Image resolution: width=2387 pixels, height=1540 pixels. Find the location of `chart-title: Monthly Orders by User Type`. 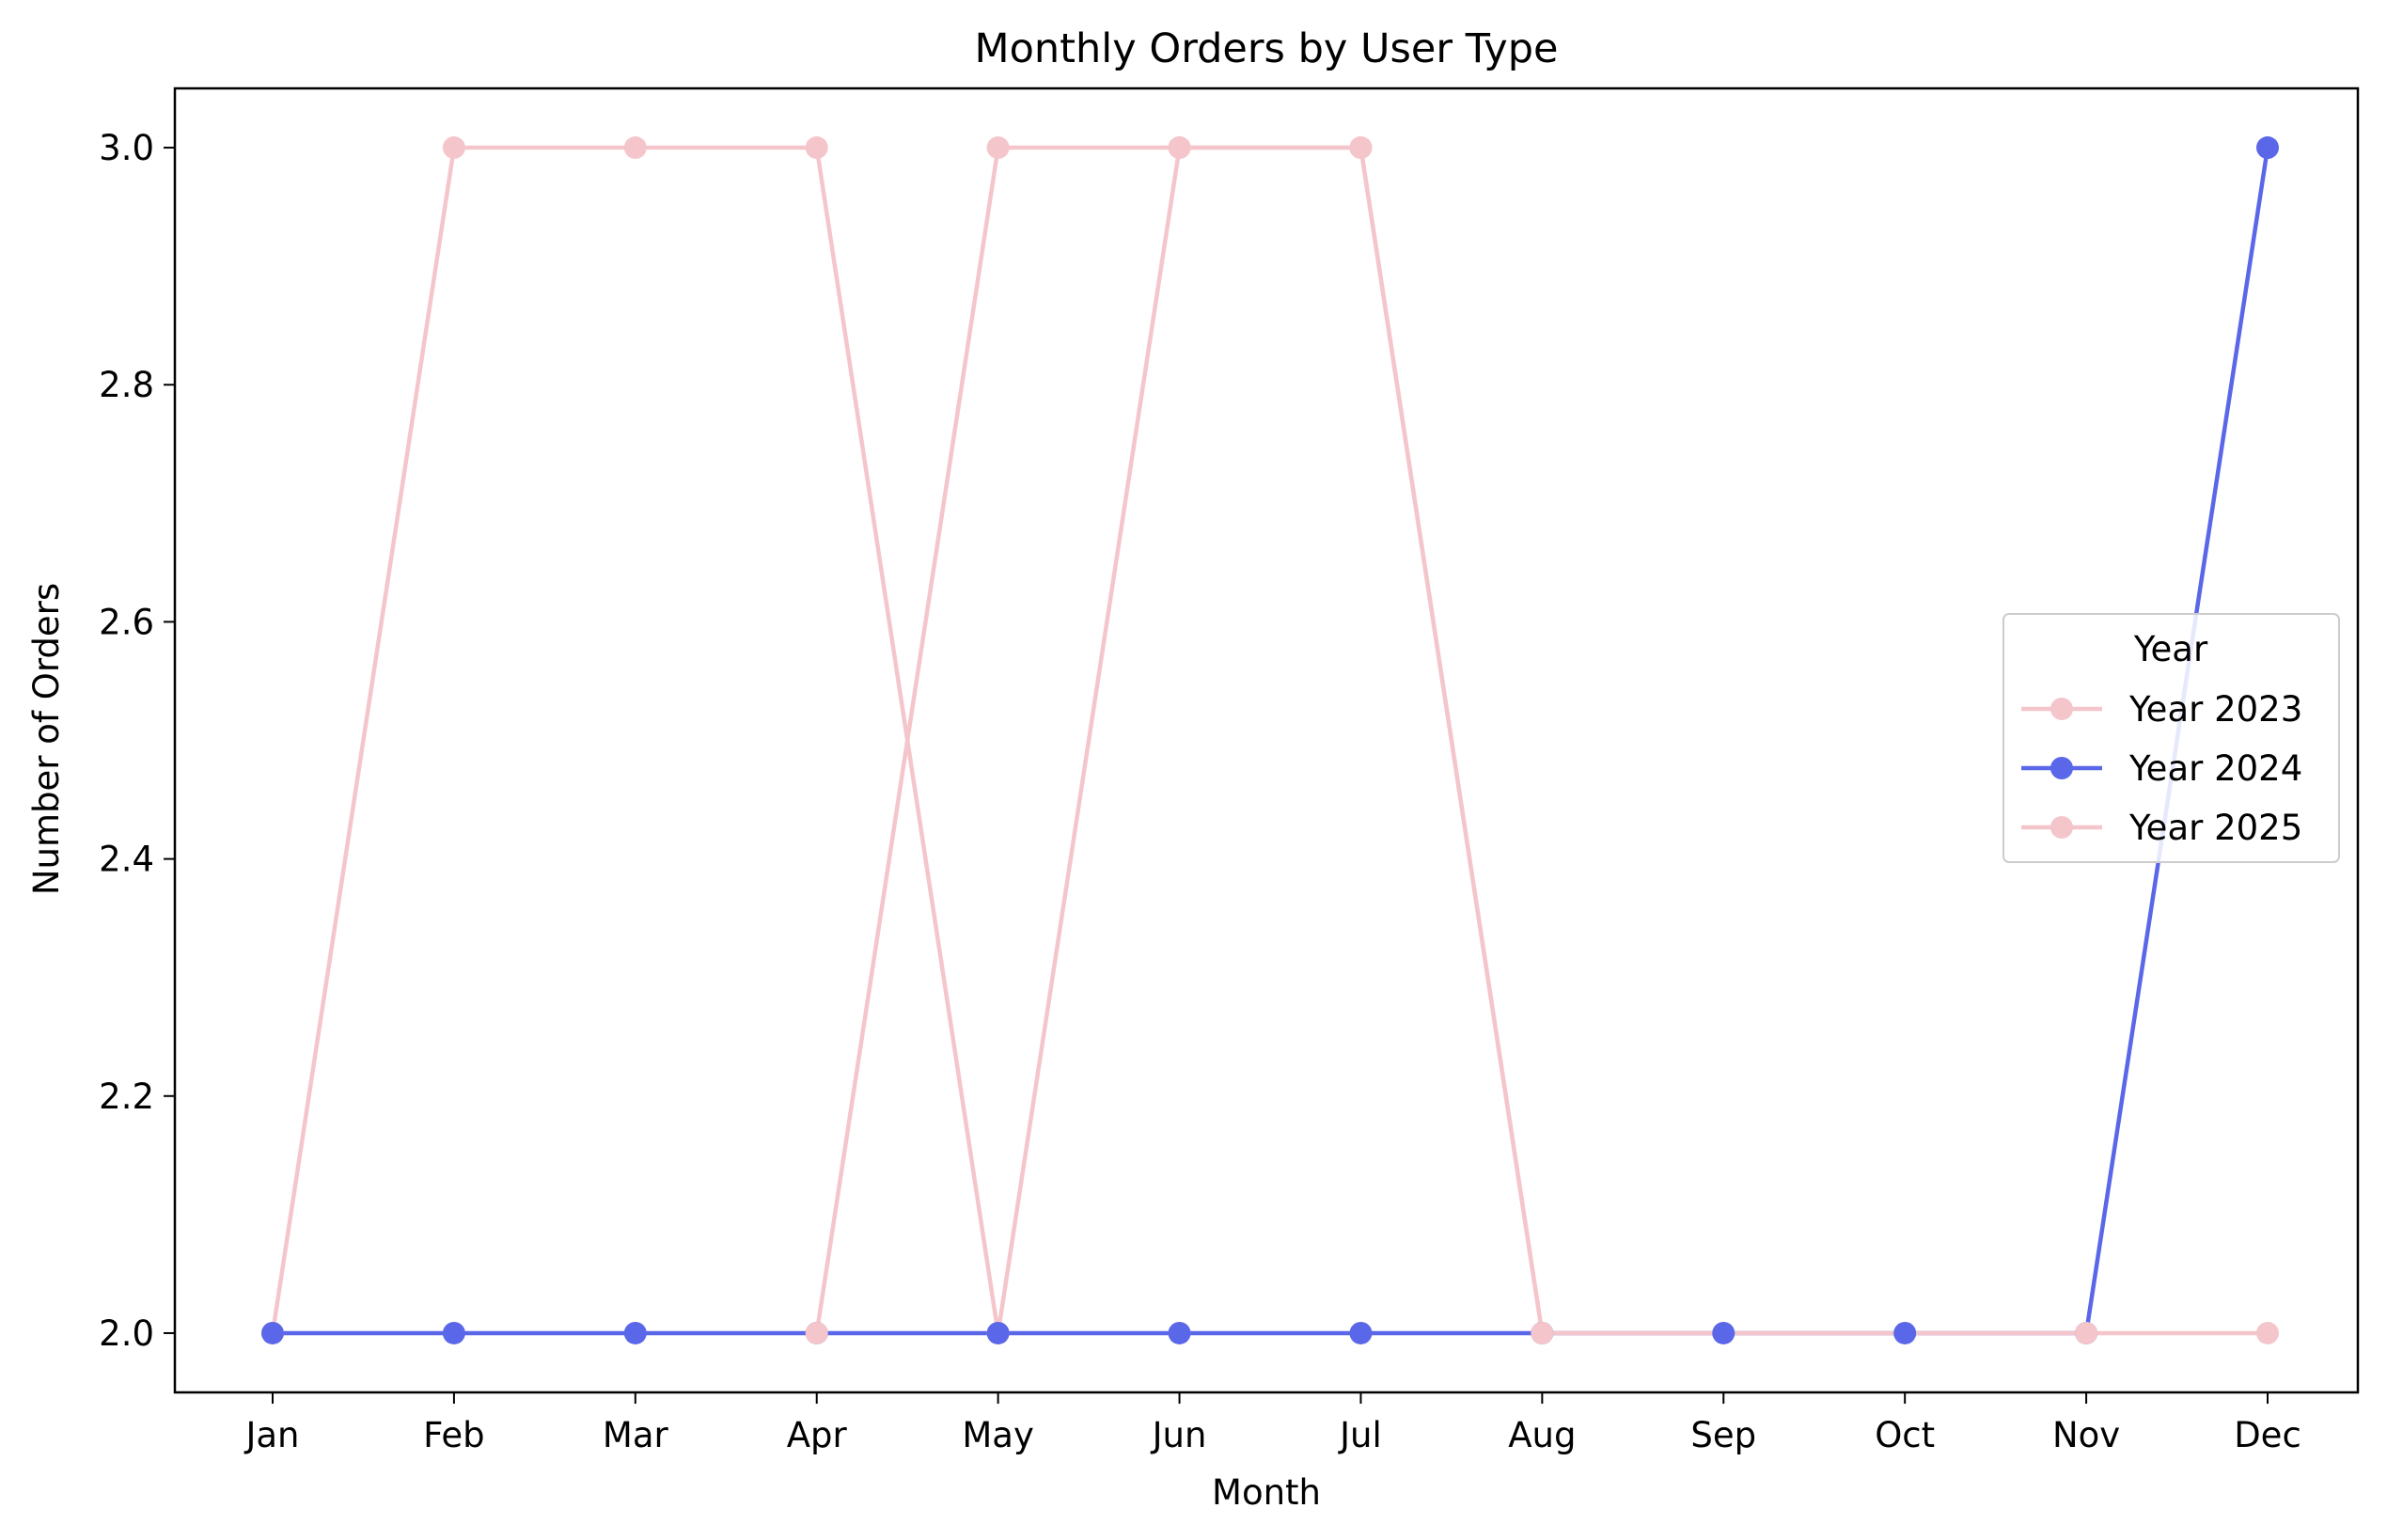

chart-title: Monthly Orders by User Type is located at coordinates (1267, 49).